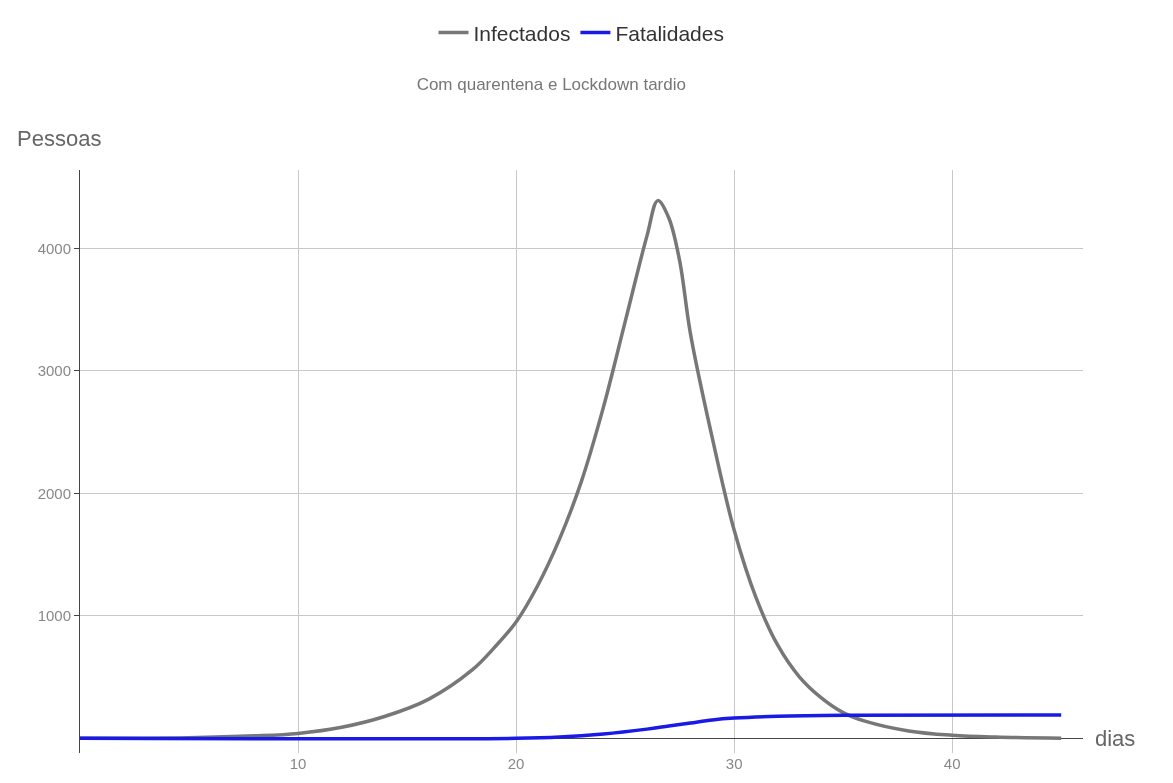  What do you see at coordinates (522, 33) in the screenshot?
I see `legend-label: Infectados` at bounding box center [522, 33].